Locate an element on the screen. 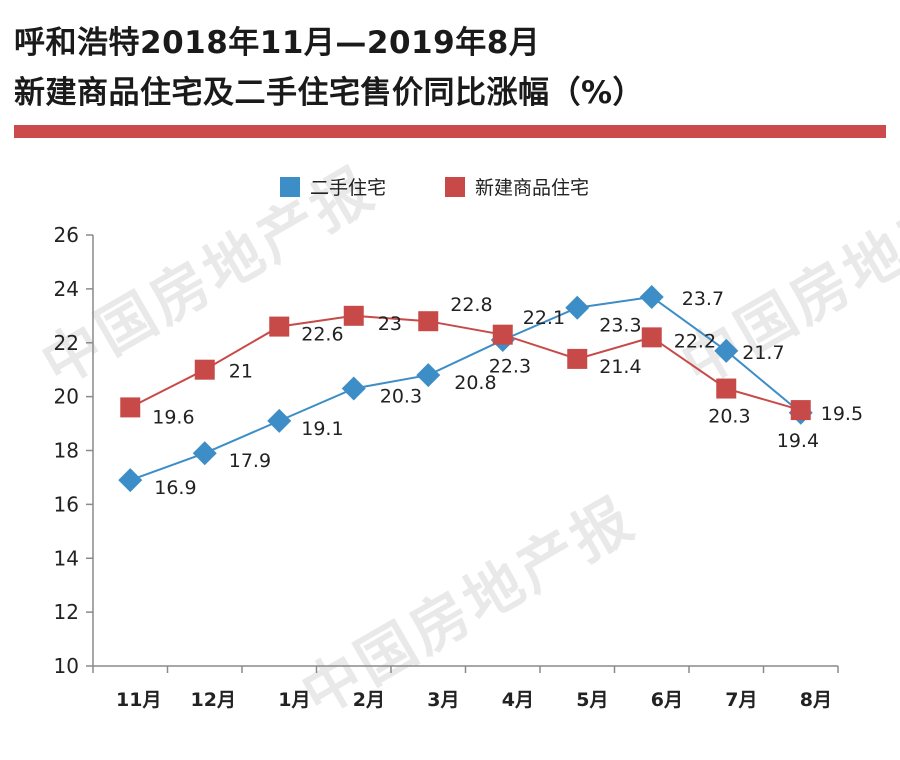 This screenshot has width=900, height=760. y-tick-label: 26 is located at coordinates (66, 235).